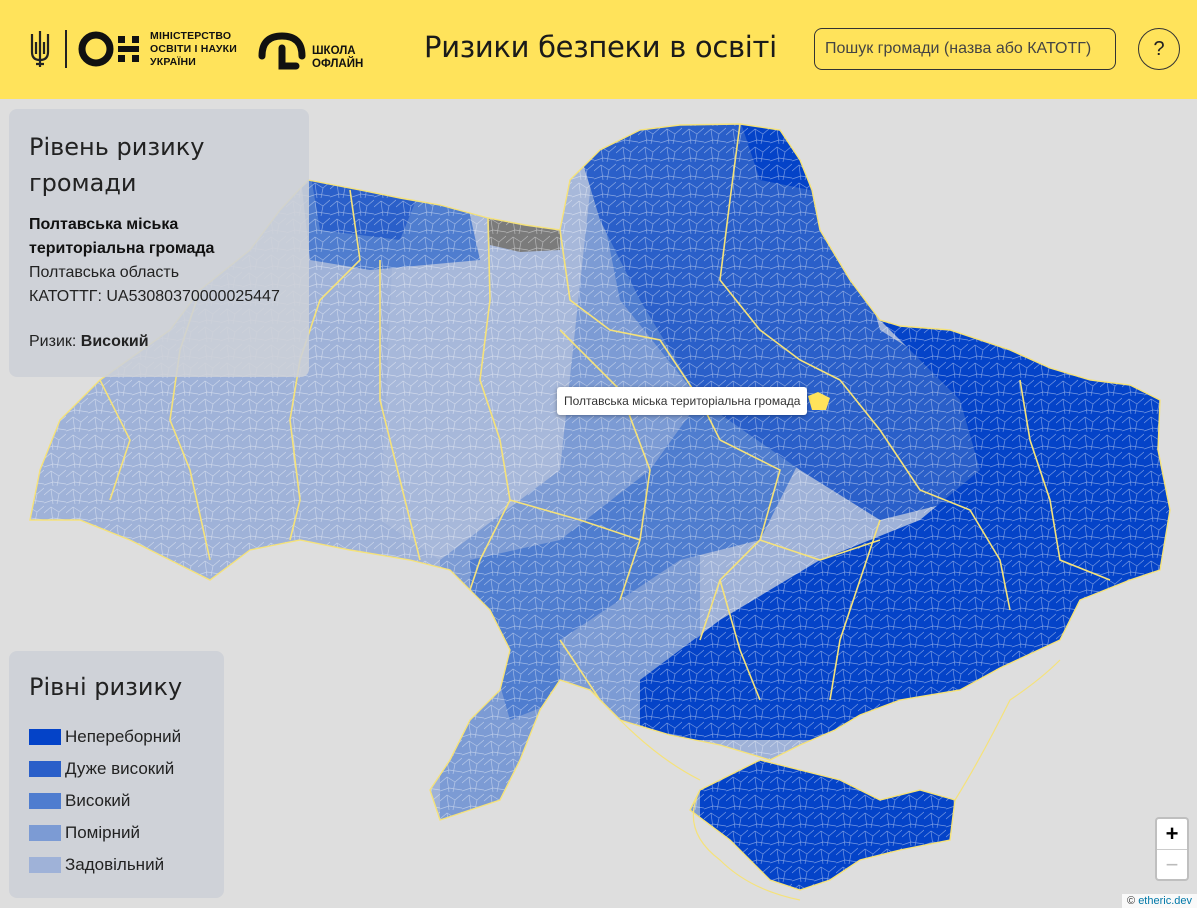  I want to click on legend-label: Високий, so click(98, 800).